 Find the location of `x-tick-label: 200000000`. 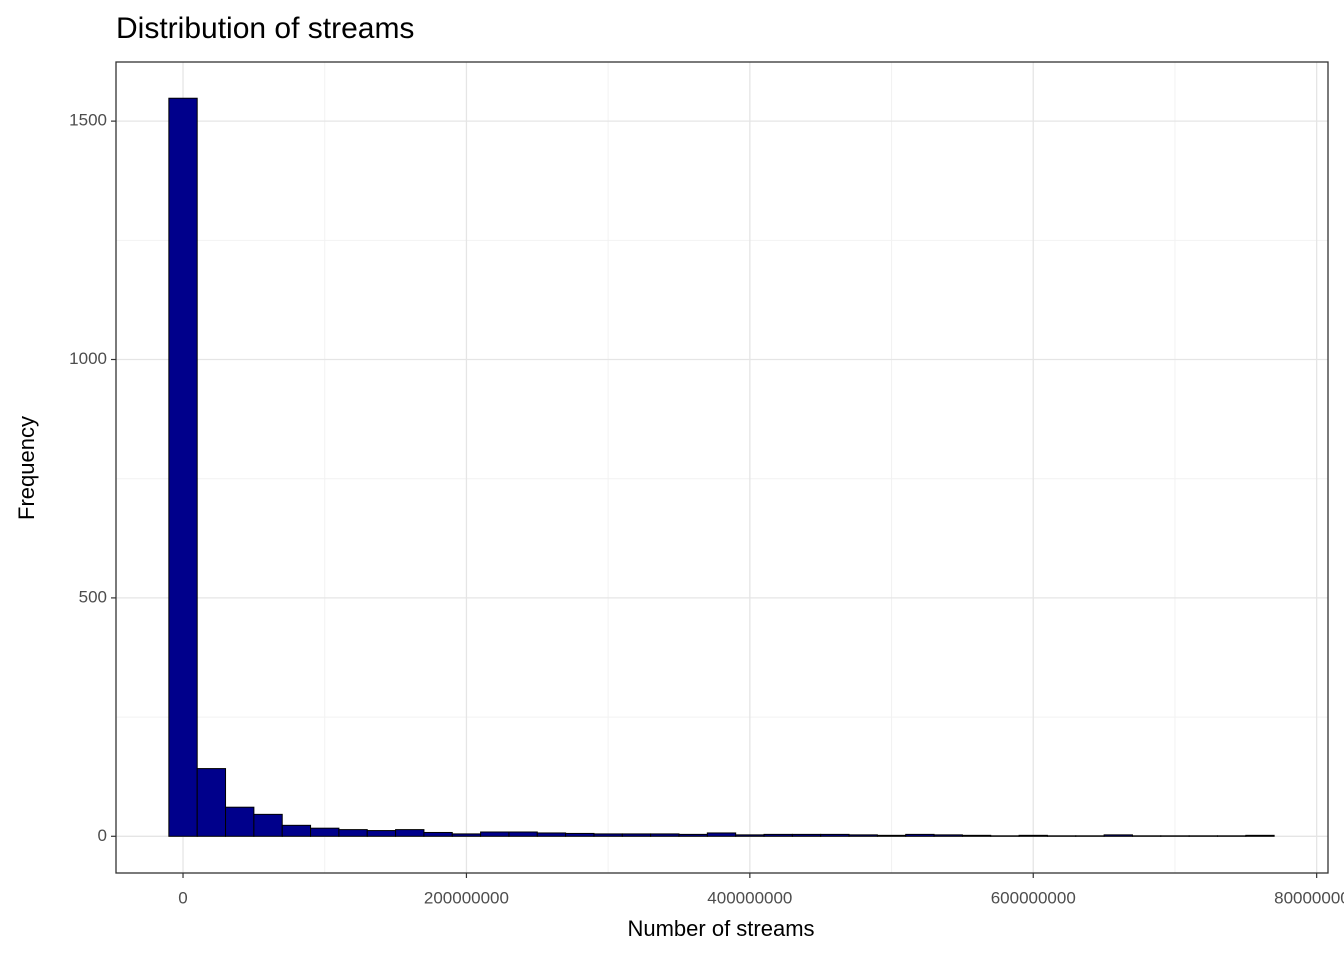

x-tick-label: 200000000 is located at coordinates (466, 897).